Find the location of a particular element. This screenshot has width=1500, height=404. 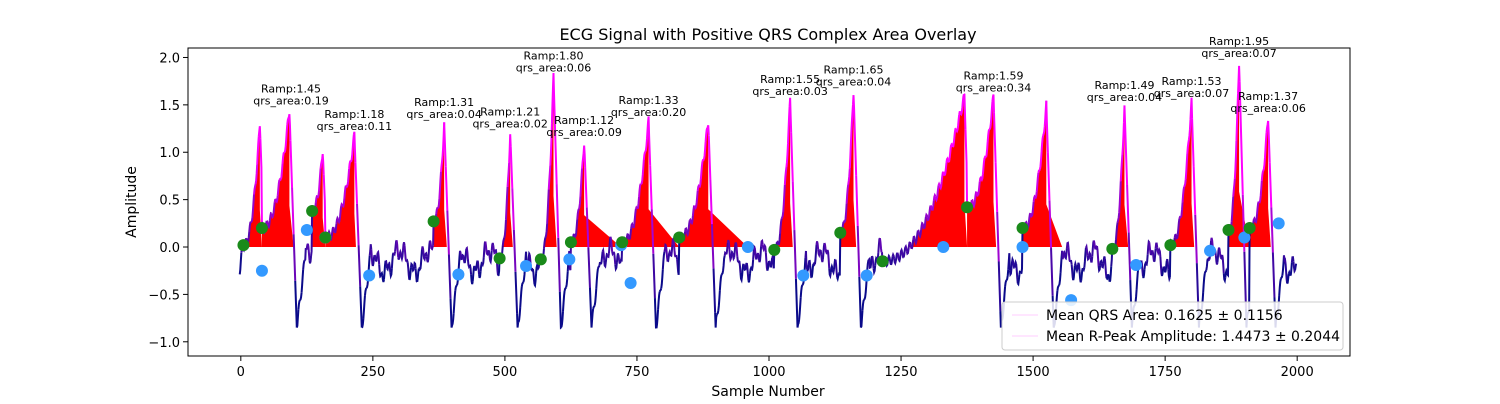

r-amplitude-label: Ramp:1.59 is located at coordinates (993, 75).